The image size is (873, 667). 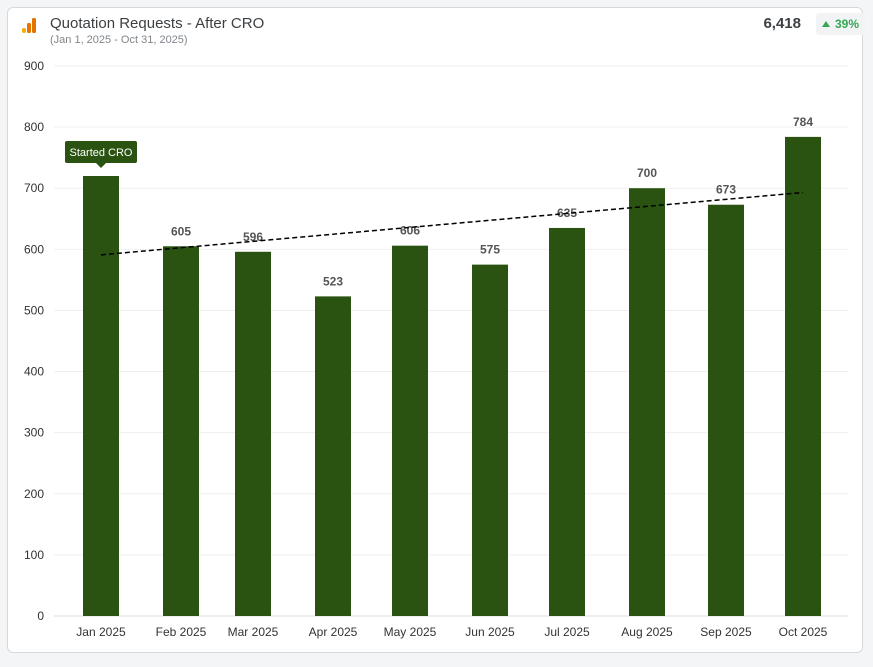 What do you see at coordinates (803, 122) in the screenshot?
I see `data-label: 784` at bounding box center [803, 122].